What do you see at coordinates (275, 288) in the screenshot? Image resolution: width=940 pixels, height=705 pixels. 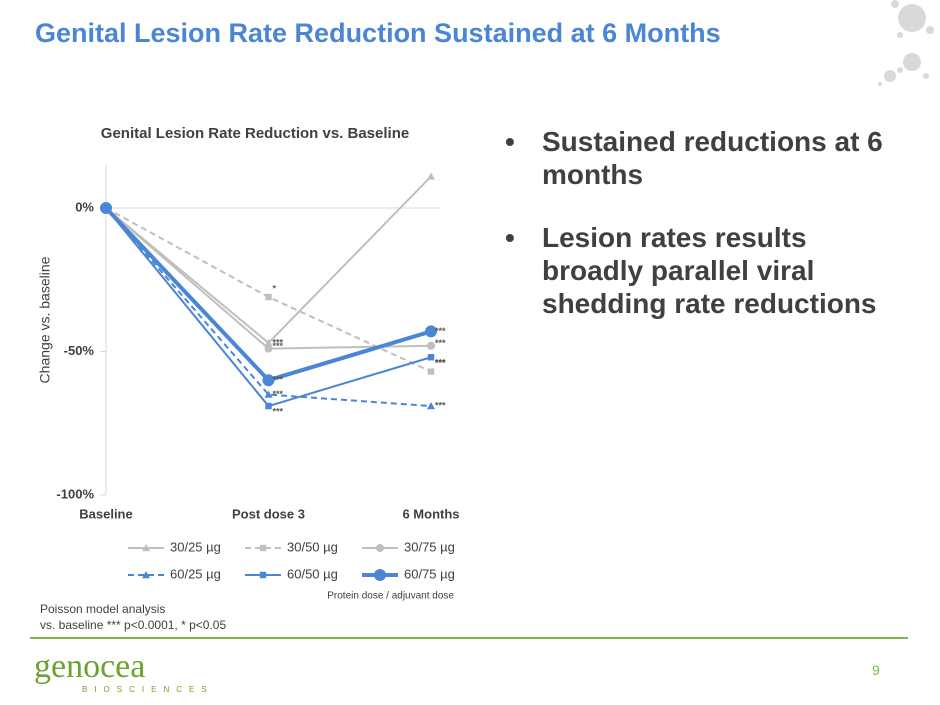 I see `significance-label: *` at bounding box center [275, 288].